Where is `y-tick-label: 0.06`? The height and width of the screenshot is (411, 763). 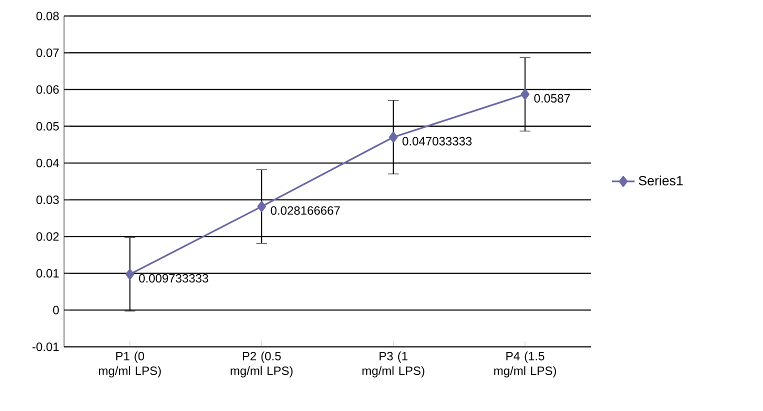 y-tick-label: 0.06 is located at coordinates (47, 89).